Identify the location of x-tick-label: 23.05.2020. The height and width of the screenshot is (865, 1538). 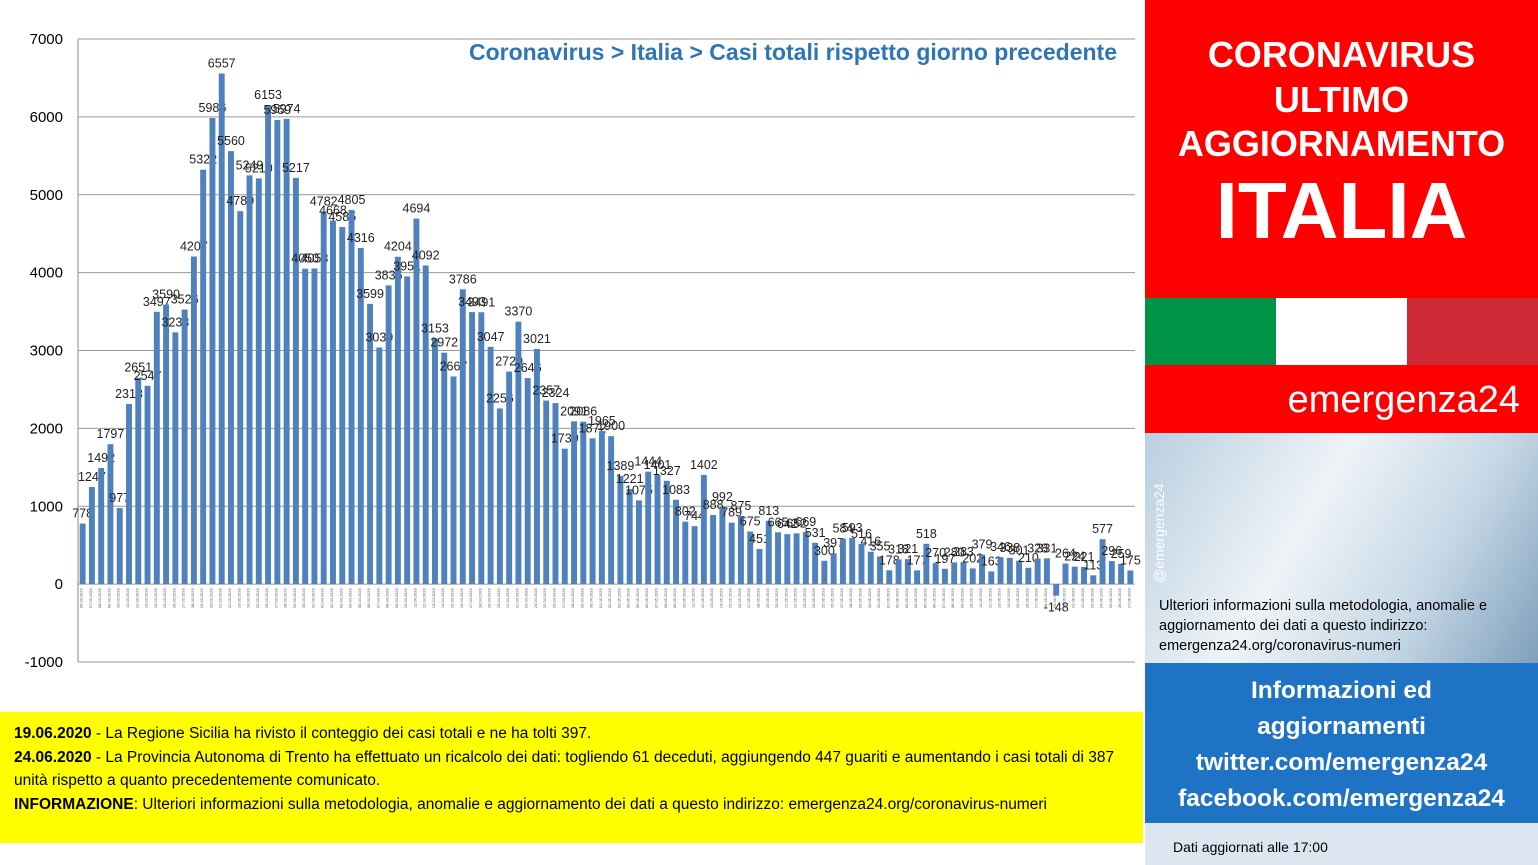
(804, 597).